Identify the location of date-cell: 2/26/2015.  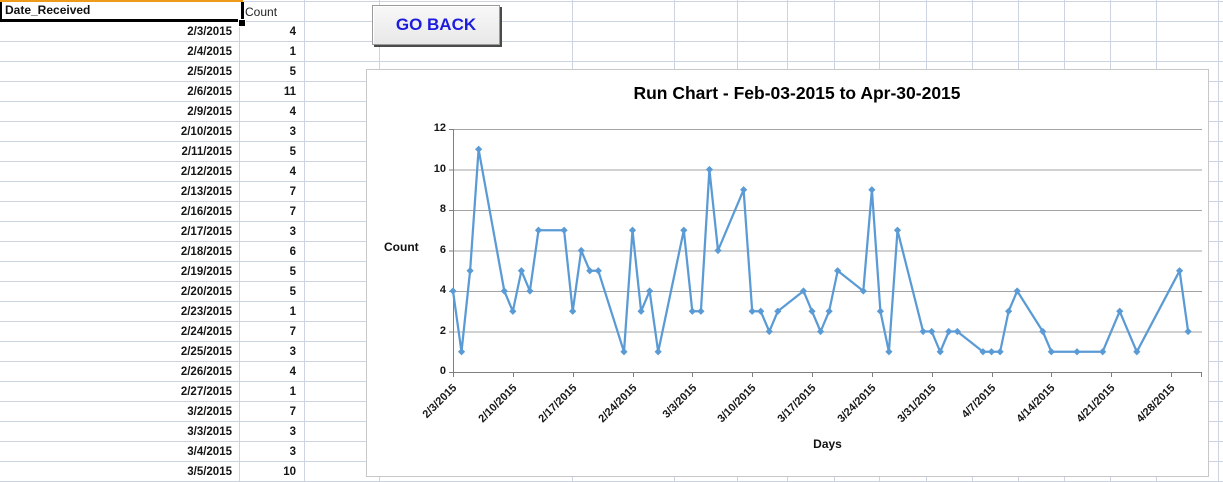
(206, 372).